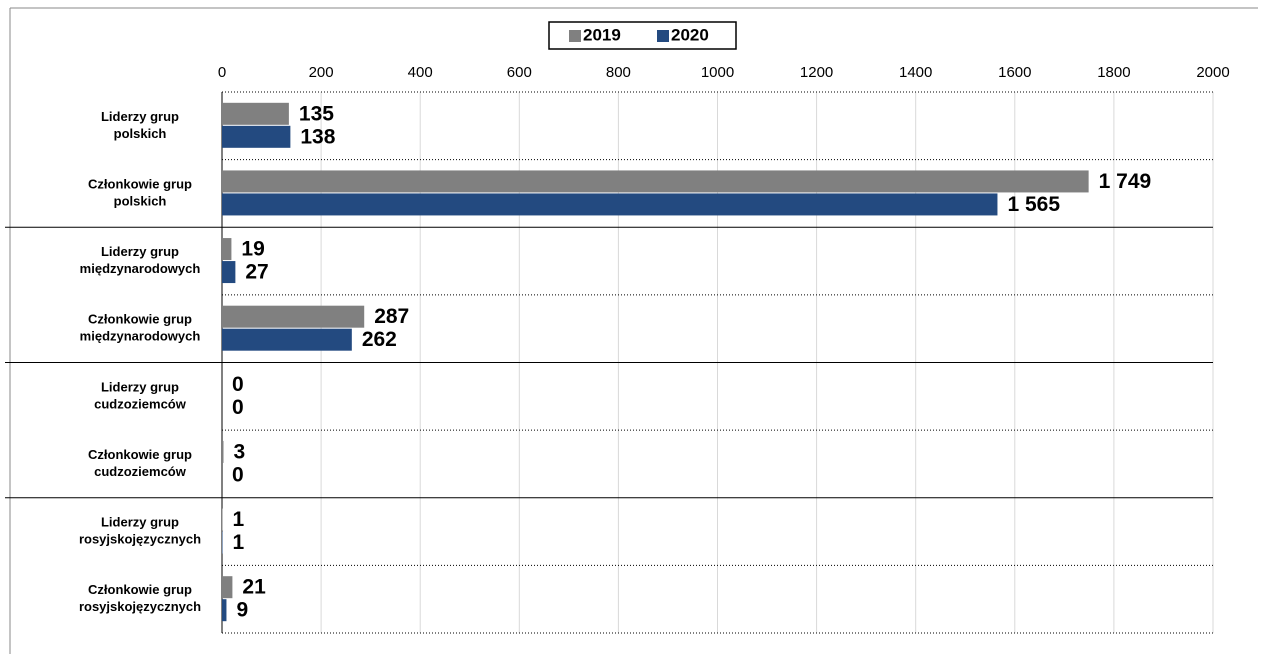 The width and height of the screenshot is (1266, 654). Describe the element at coordinates (391, 316) in the screenshot. I see `value-label: 287` at that location.